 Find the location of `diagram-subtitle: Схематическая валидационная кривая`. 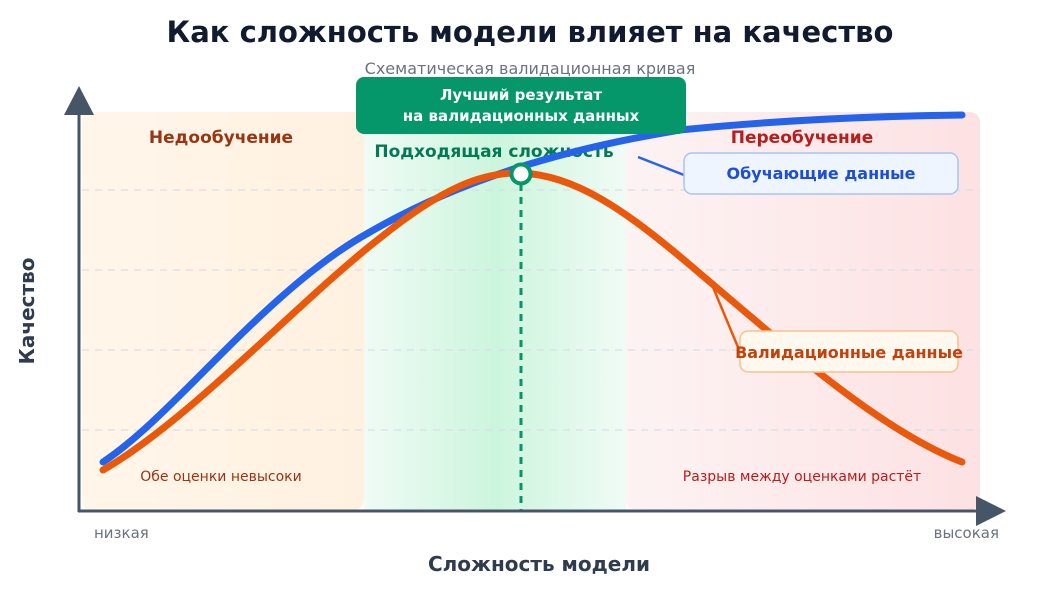

diagram-subtitle: Схематическая валидационная кривая is located at coordinates (530, 68).